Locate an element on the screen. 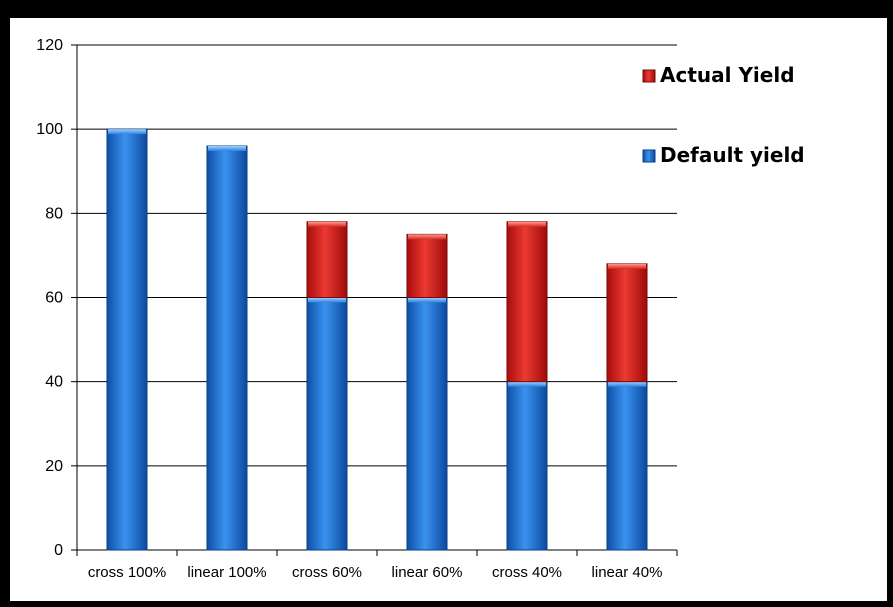  x-tick-label: cross 40% is located at coordinates (527, 572).